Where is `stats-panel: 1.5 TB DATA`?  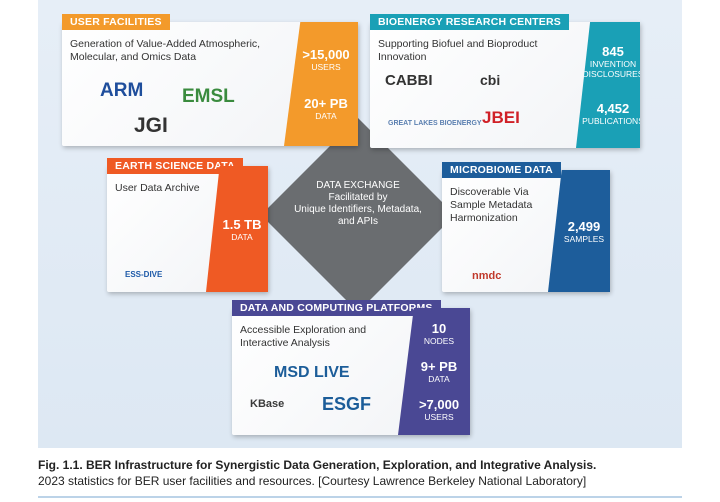
stats-panel: 1.5 TB DATA is located at coordinates (237, 229).